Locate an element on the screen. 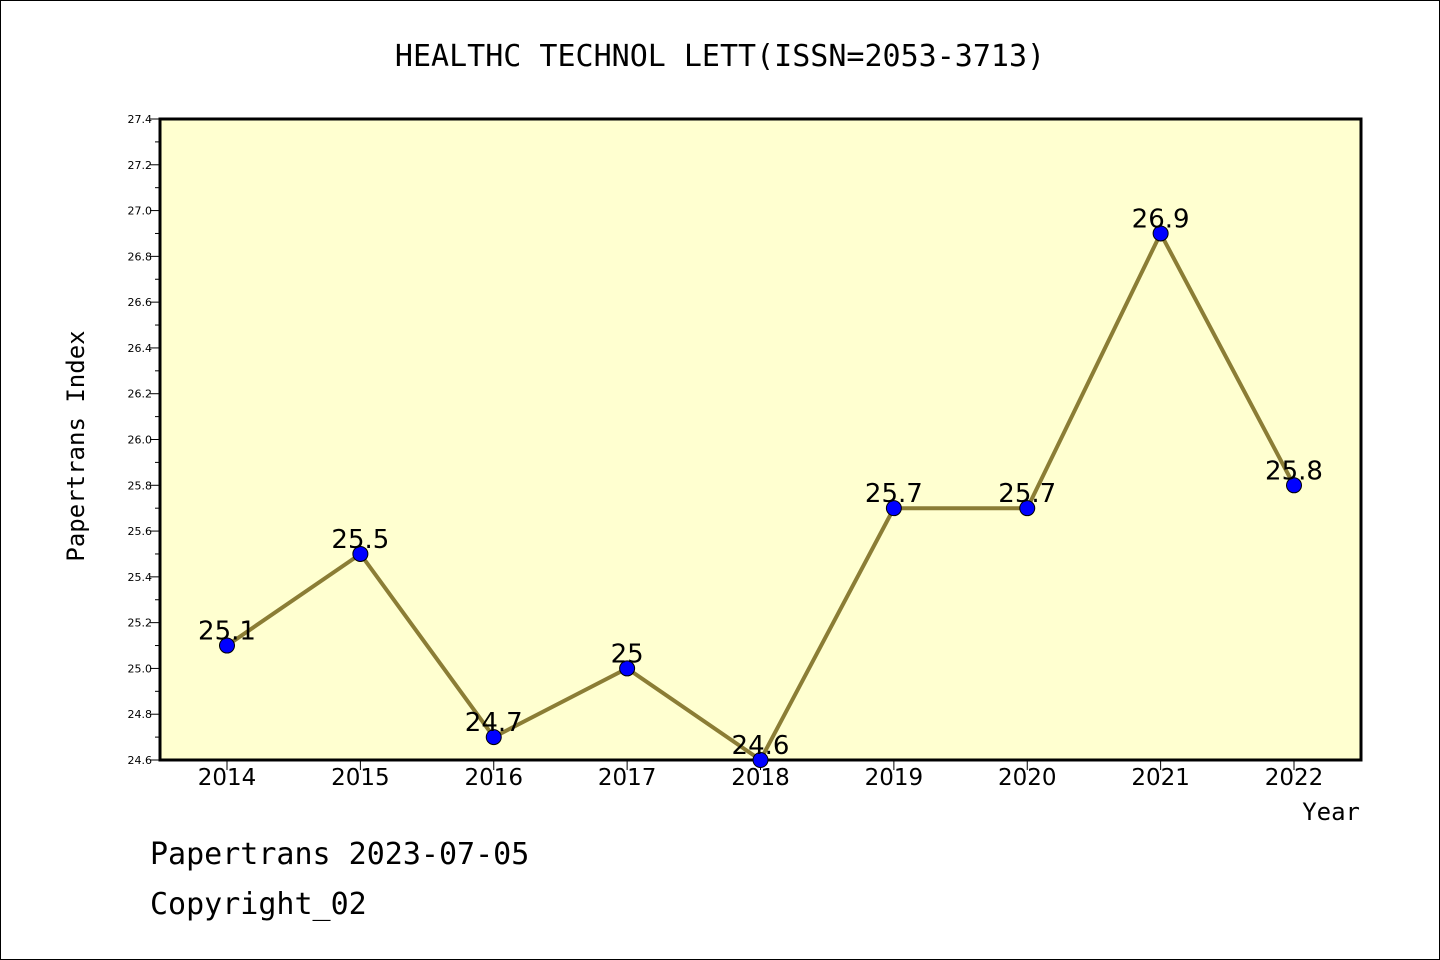 Image resolution: width=1440 pixels, height=960 pixels. x-axis: 2014 2015 2016 2017 2018 2019 2020 2021 2022 is located at coordinates (761, 775).